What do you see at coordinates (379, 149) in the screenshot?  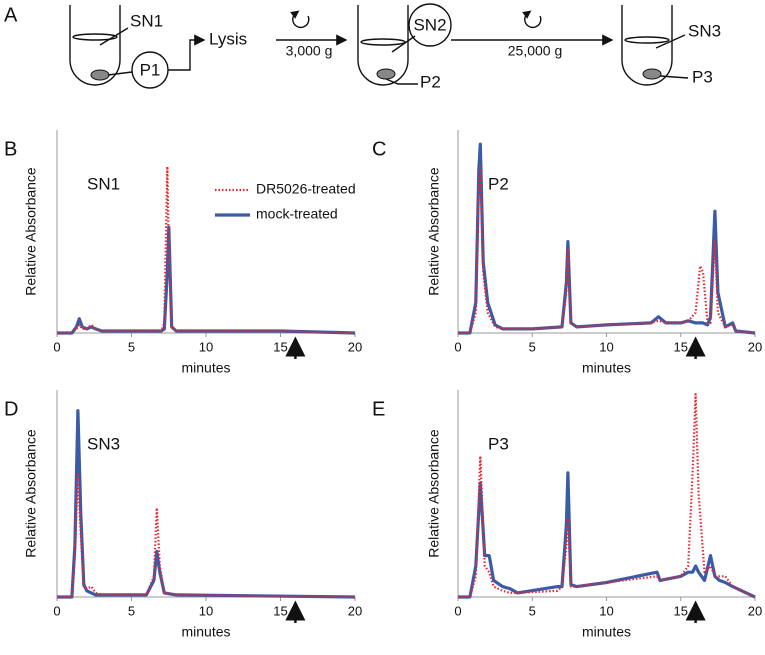 I see `panel-label: C` at bounding box center [379, 149].